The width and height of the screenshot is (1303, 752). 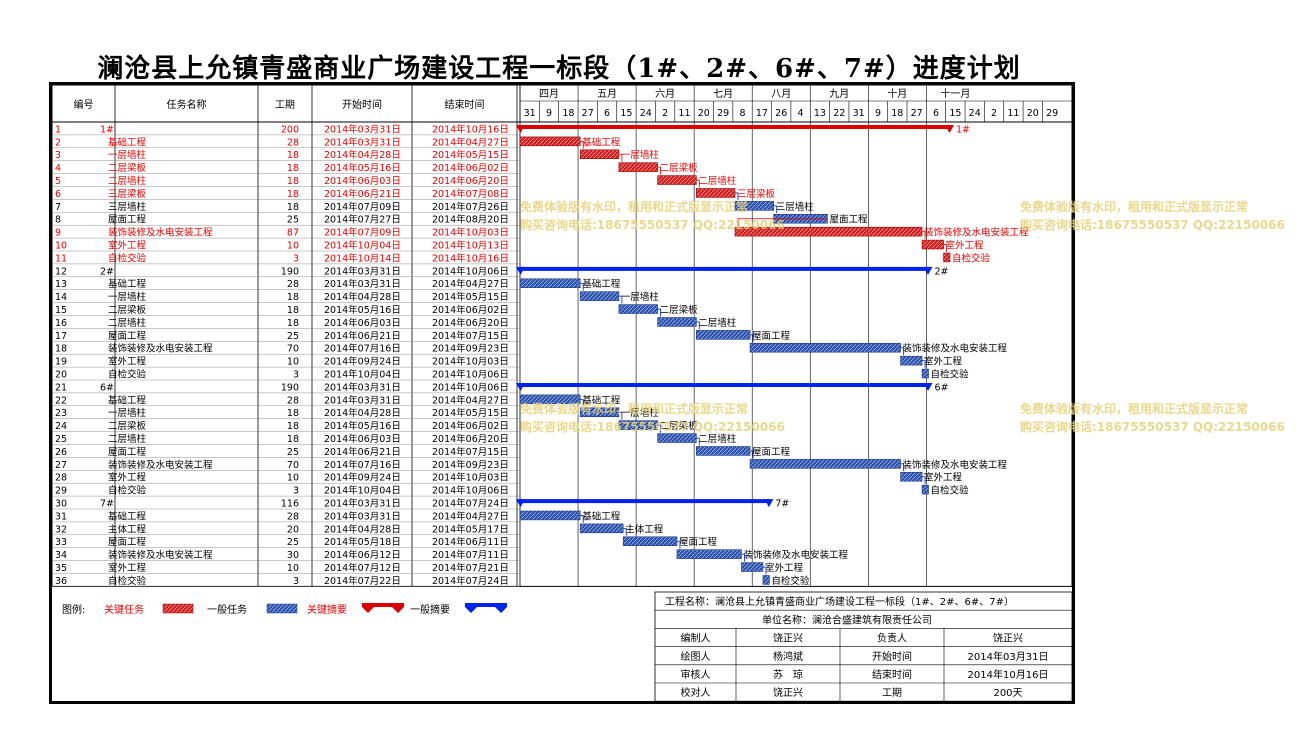 I want to click on task-end: 2014年06月20日, so click(x=470, y=181).